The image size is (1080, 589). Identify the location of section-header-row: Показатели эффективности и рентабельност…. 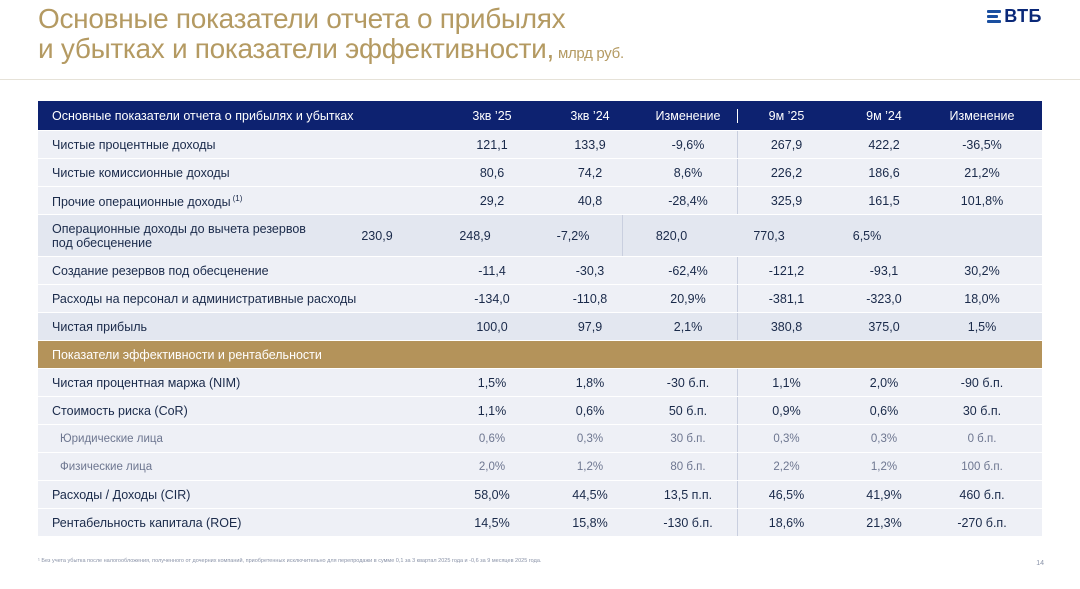
(540, 355).